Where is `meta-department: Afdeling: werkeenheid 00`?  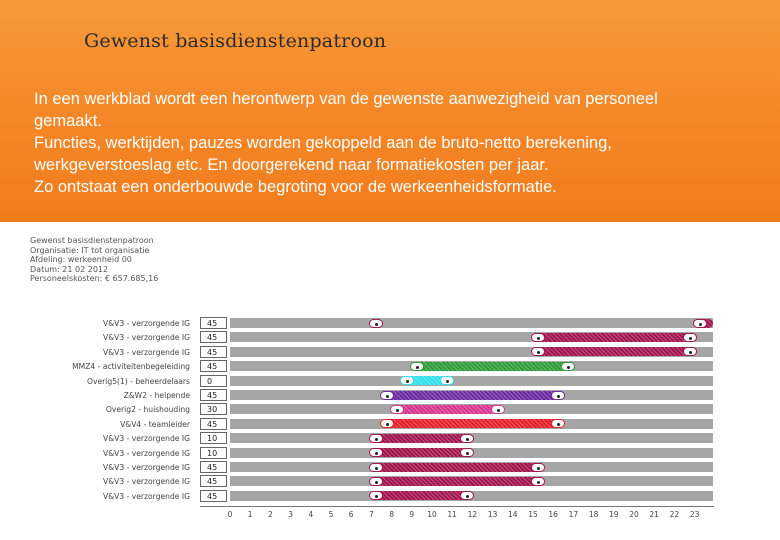 meta-department: Afdeling: werkeenheid 00 is located at coordinates (81, 260).